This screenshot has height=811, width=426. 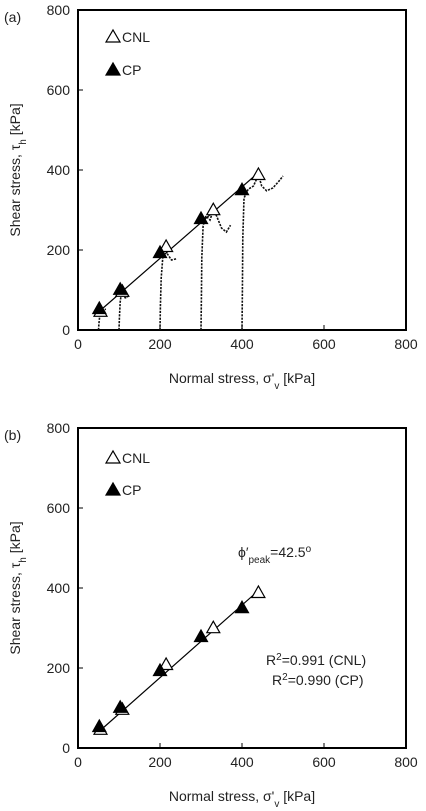 What do you see at coordinates (318, 680) in the screenshot?
I see `r2-cp-annotation: R2=0.990 (CP)` at bounding box center [318, 680].